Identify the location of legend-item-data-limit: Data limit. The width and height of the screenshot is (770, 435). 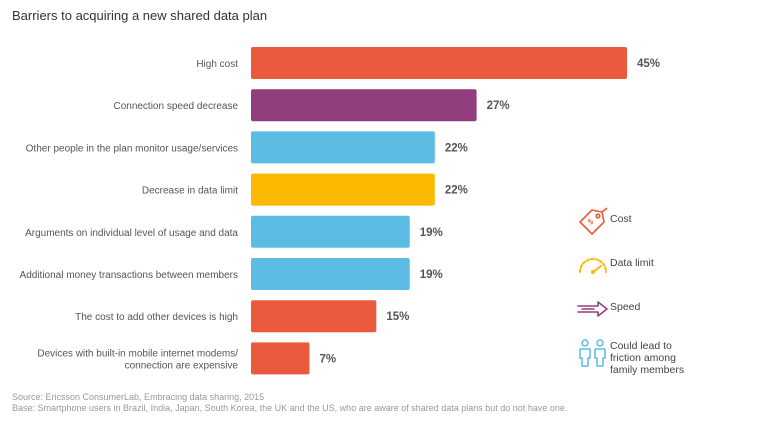
(666, 265).